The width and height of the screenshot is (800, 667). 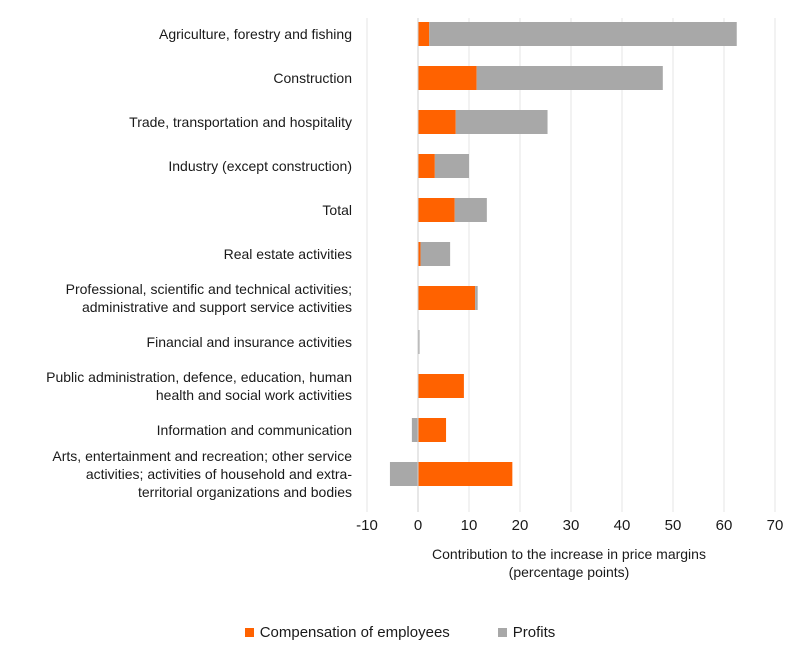 I want to click on category-label-1-line-0: Construction, so click(x=312, y=78).